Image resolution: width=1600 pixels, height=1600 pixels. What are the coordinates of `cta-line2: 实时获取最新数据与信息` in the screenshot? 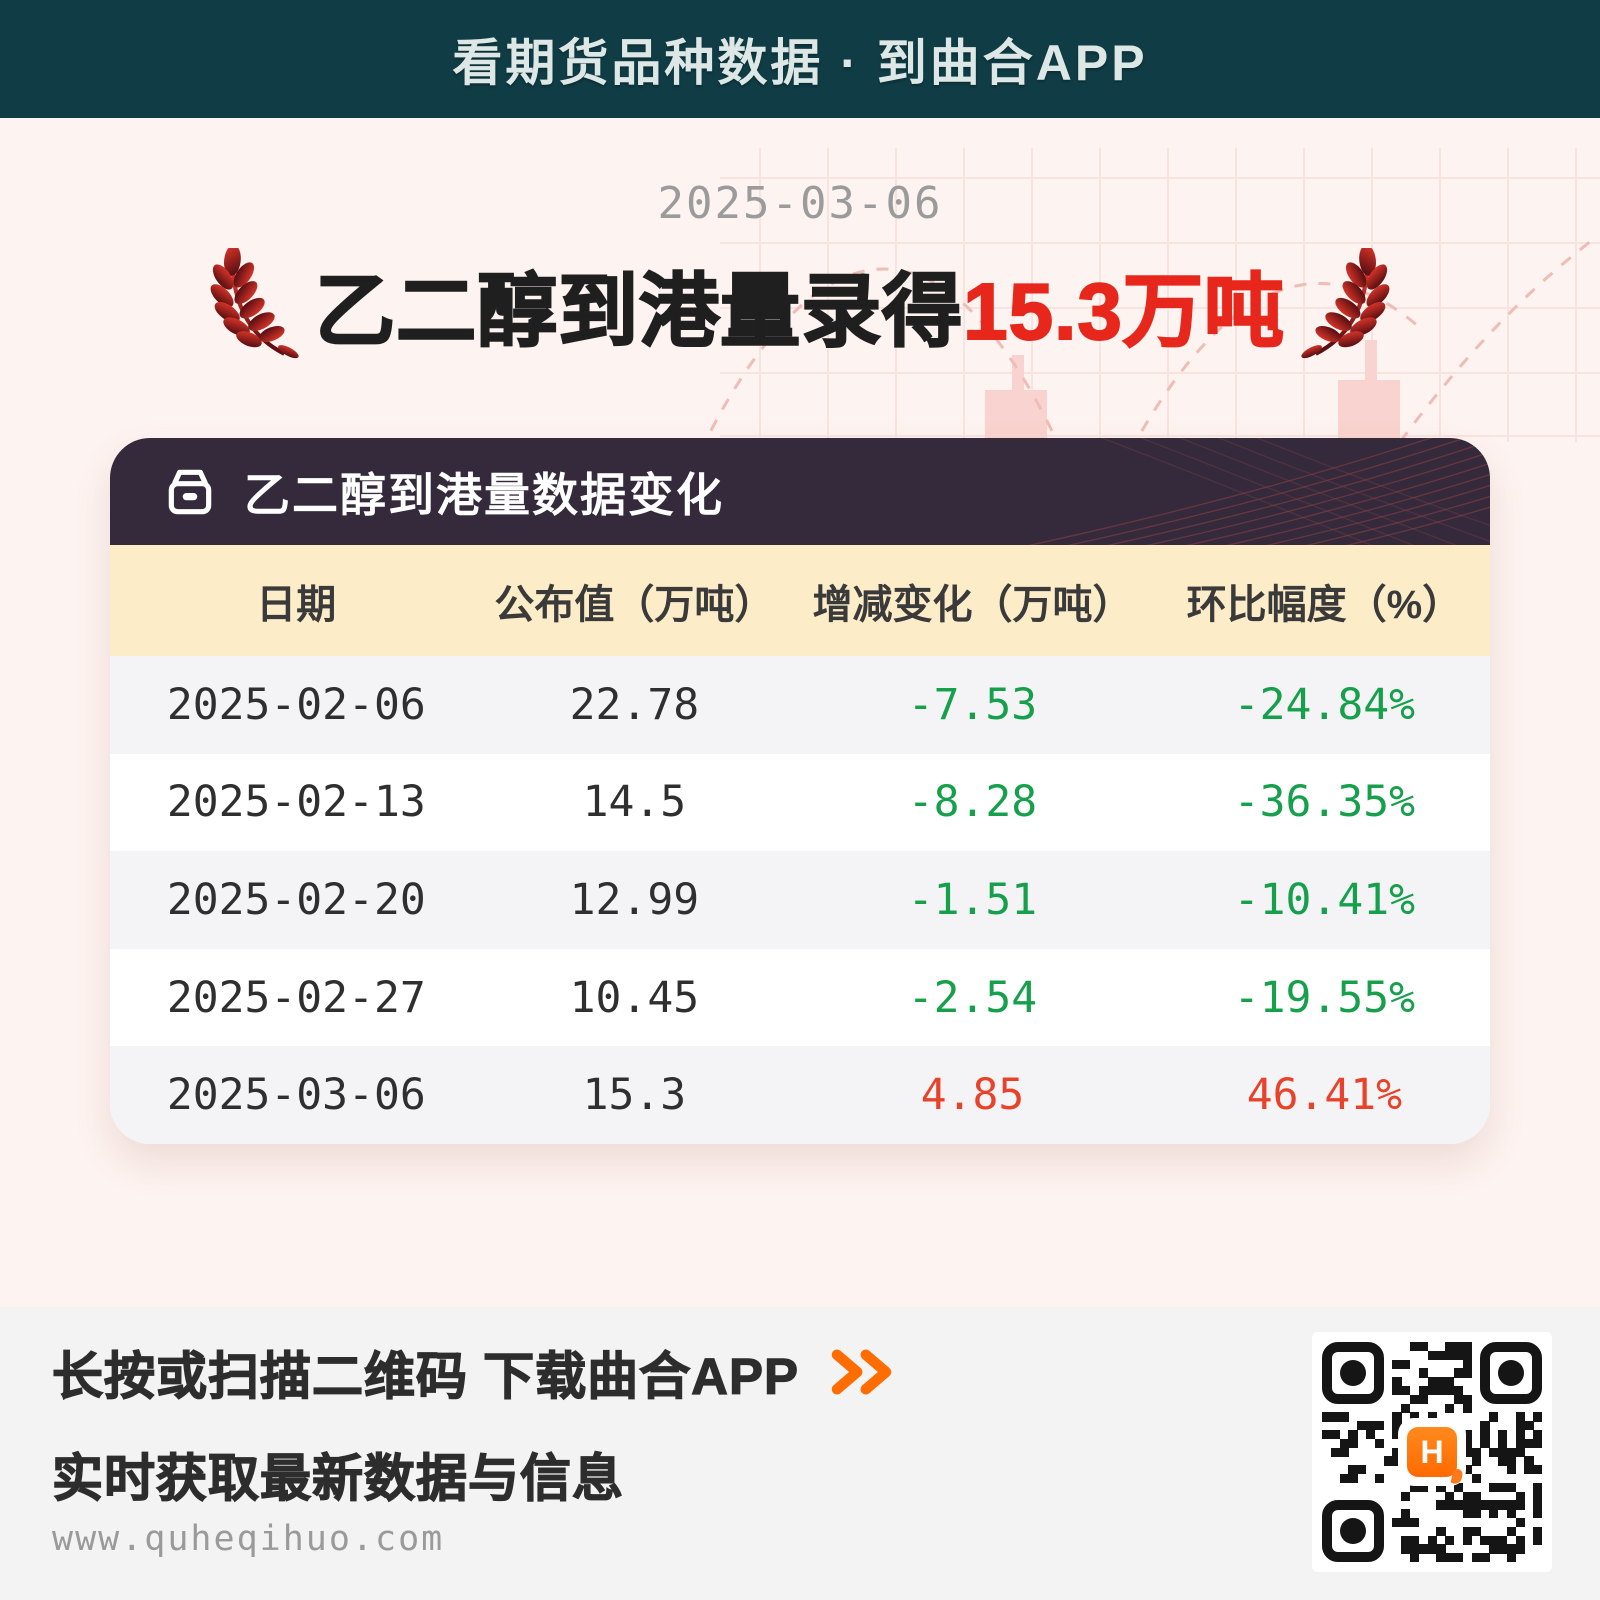 It's located at (338, 1474).